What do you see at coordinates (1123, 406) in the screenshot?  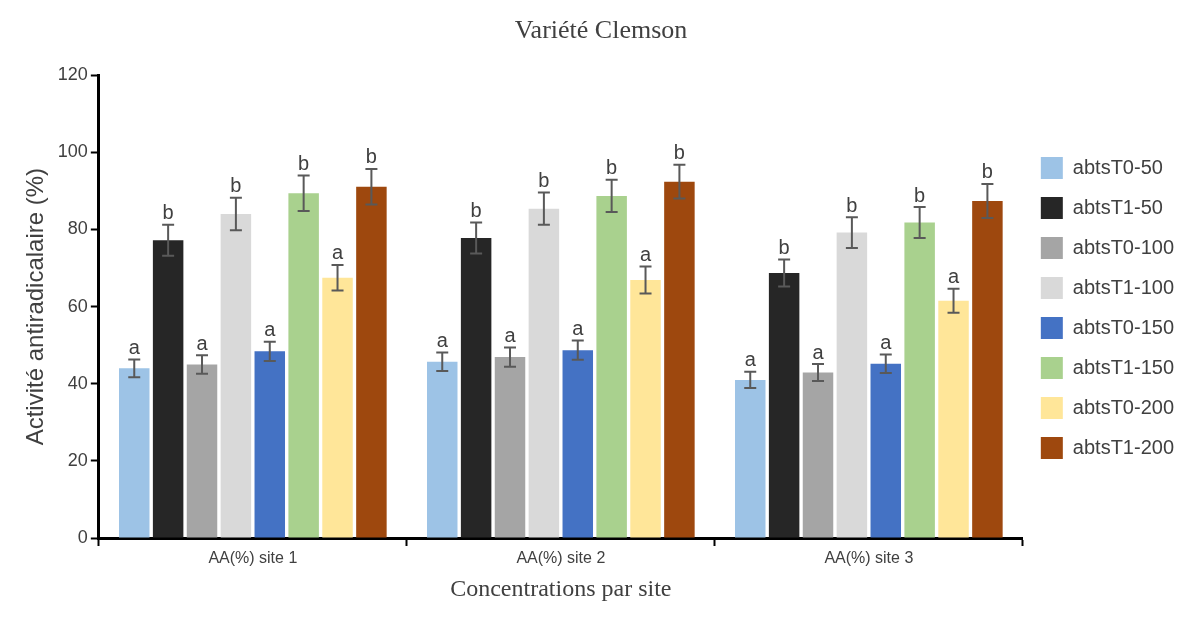 I see `legend-label: abtsT0-200` at bounding box center [1123, 406].